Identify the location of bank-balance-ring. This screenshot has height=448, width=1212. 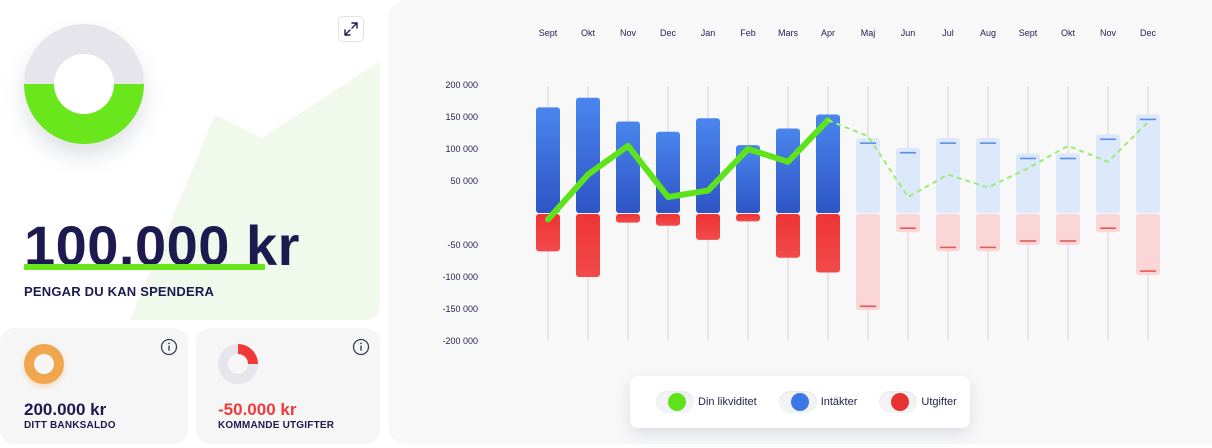
(44, 364).